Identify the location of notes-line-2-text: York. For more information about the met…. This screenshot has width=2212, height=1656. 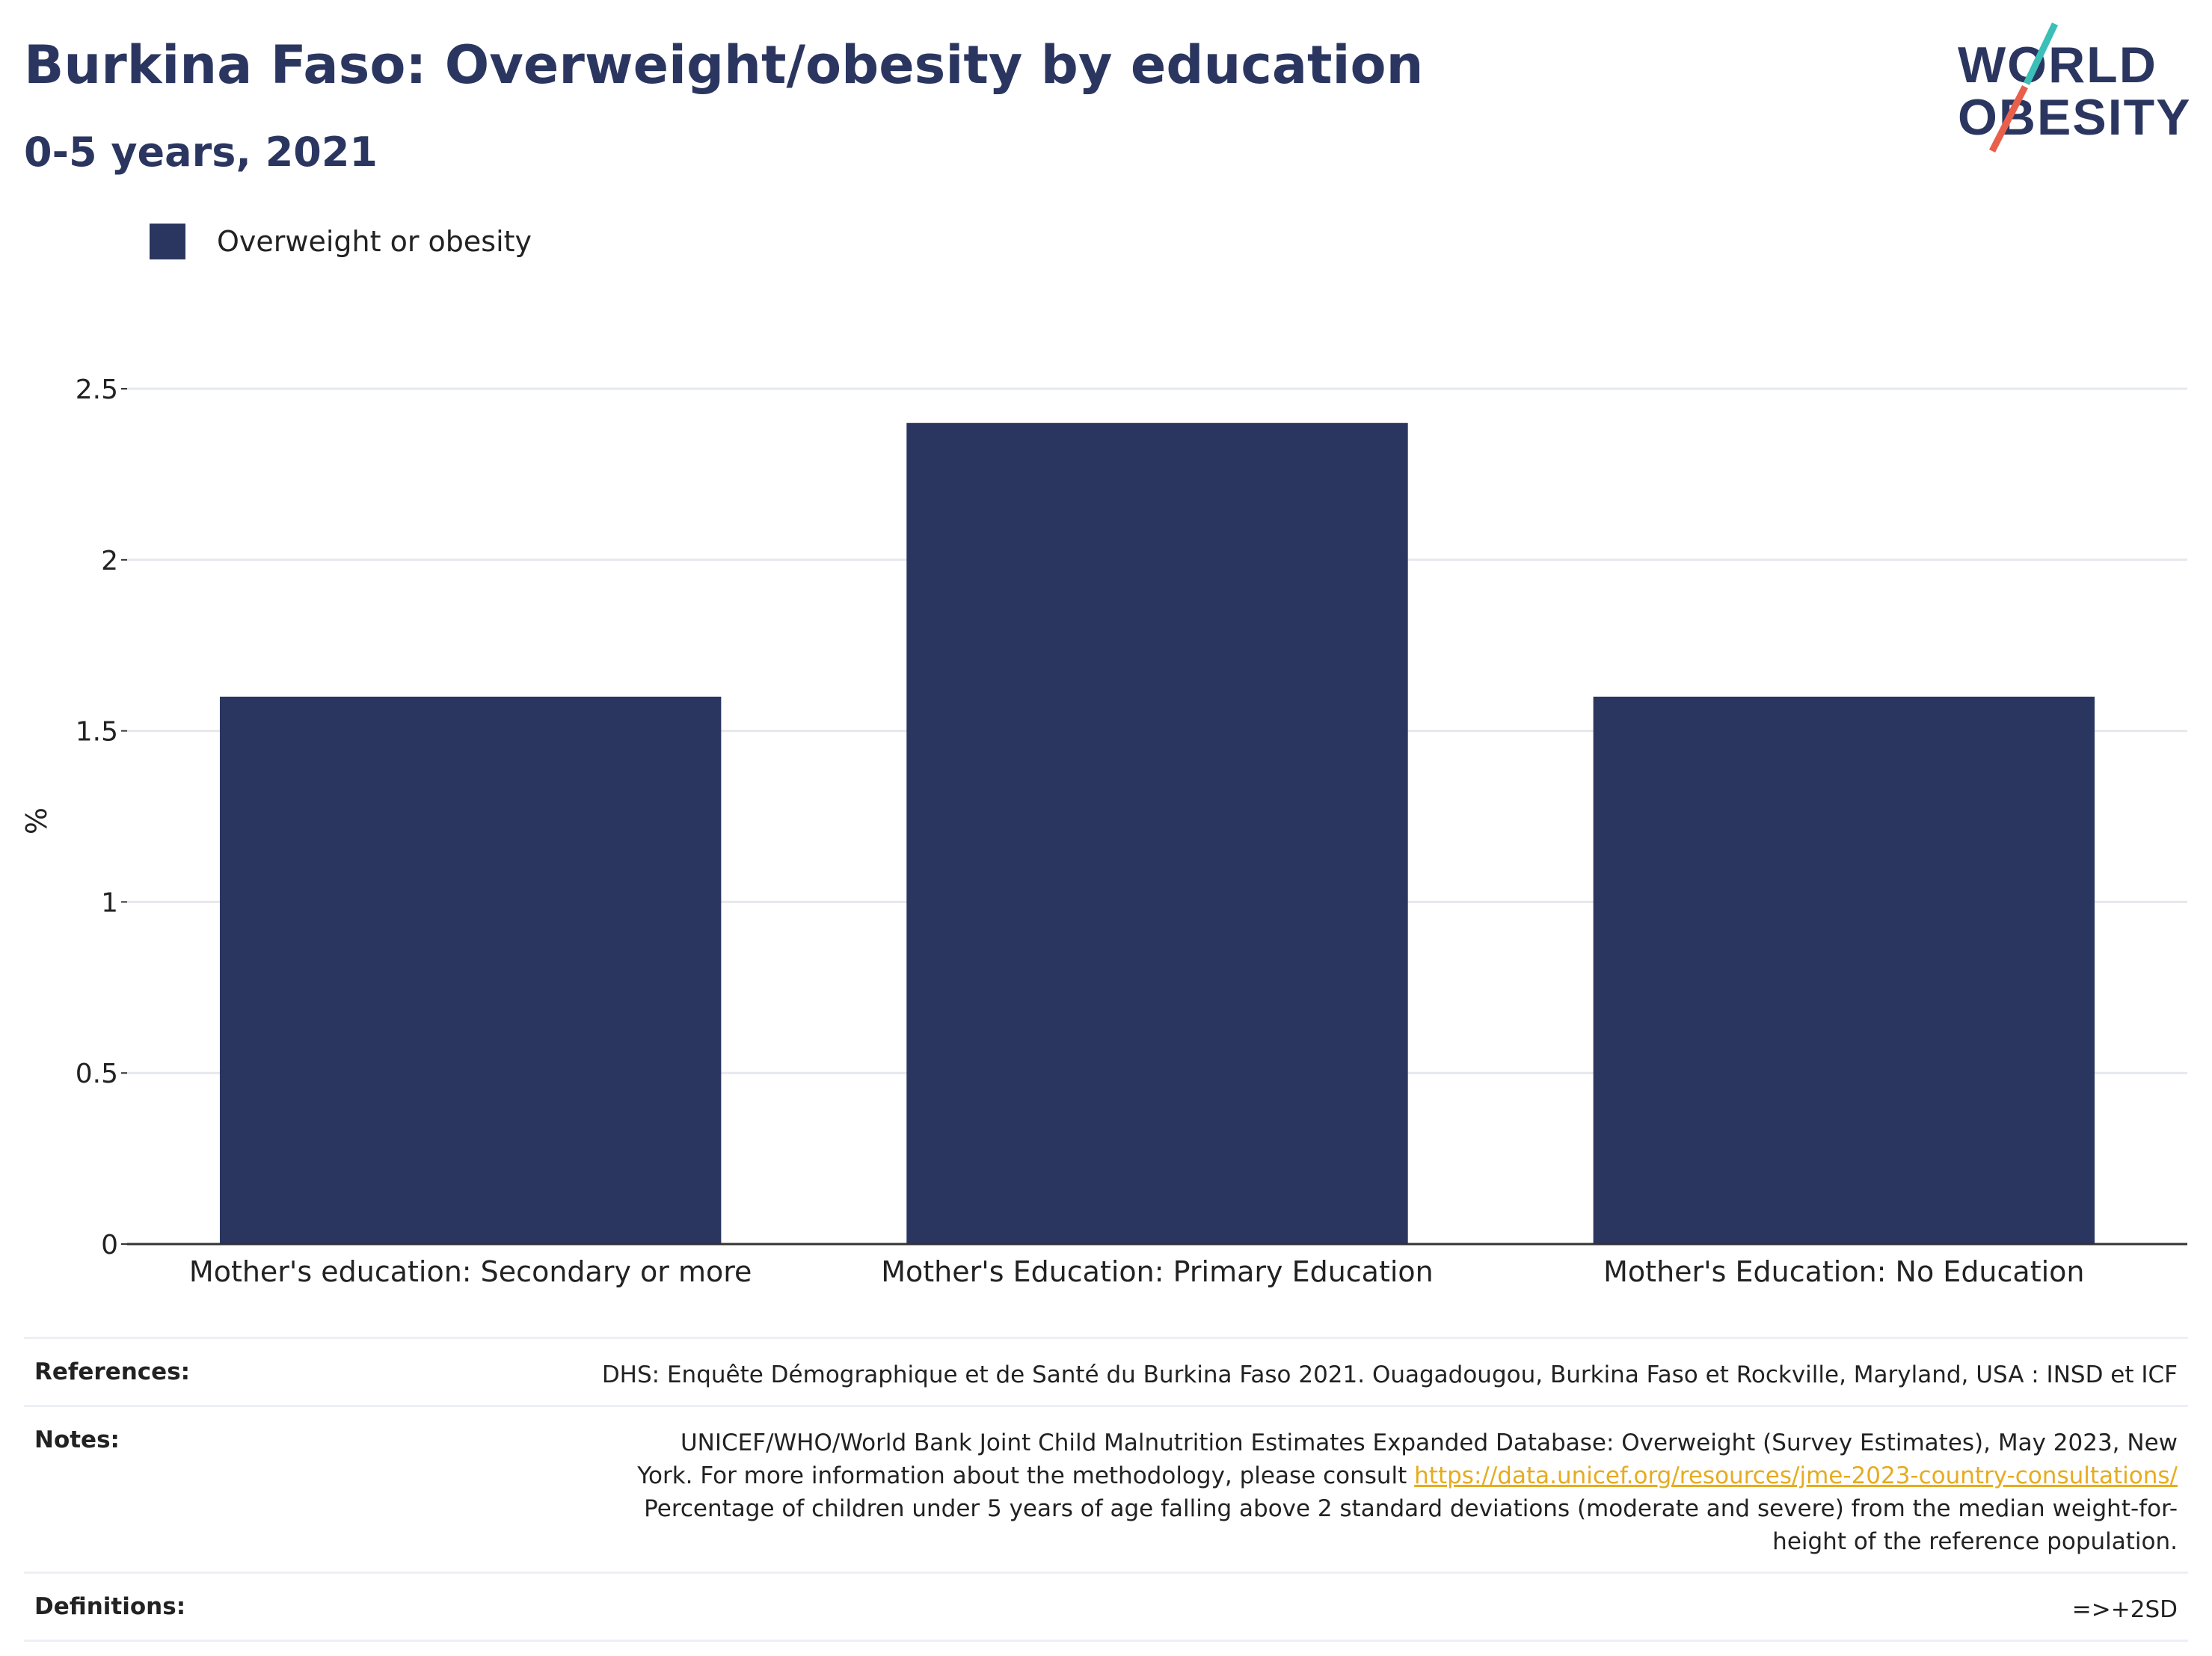
(1026, 1475).